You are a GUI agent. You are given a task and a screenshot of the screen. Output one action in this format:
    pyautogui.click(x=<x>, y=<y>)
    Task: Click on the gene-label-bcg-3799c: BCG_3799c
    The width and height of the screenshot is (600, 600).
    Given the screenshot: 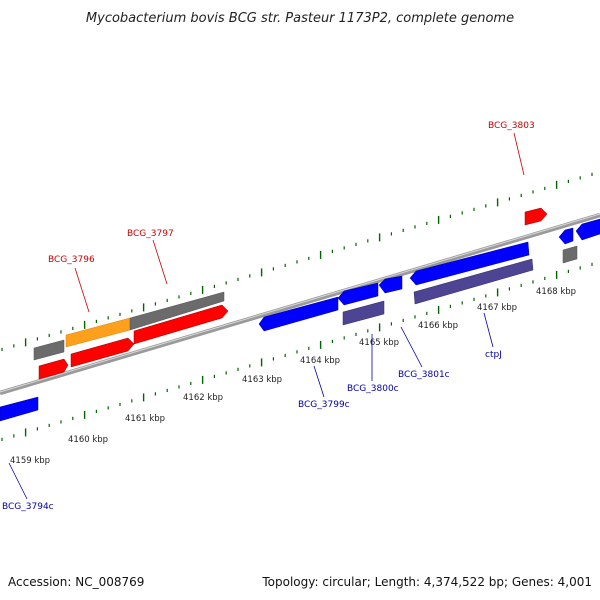 What is the action you would take?
    pyautogui.click(x=324, y=405)
    